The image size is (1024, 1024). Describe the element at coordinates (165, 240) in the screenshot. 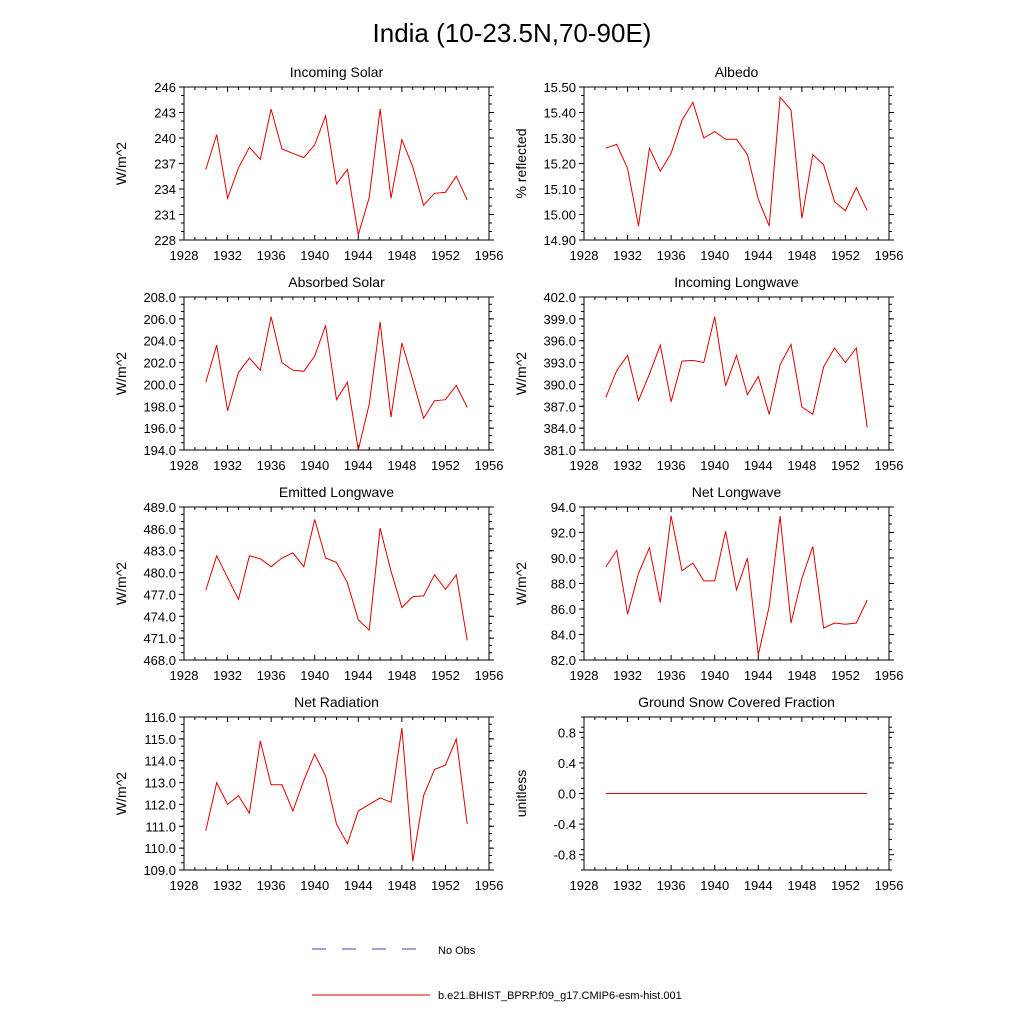

I see `y-tick-label: 228` at that location.